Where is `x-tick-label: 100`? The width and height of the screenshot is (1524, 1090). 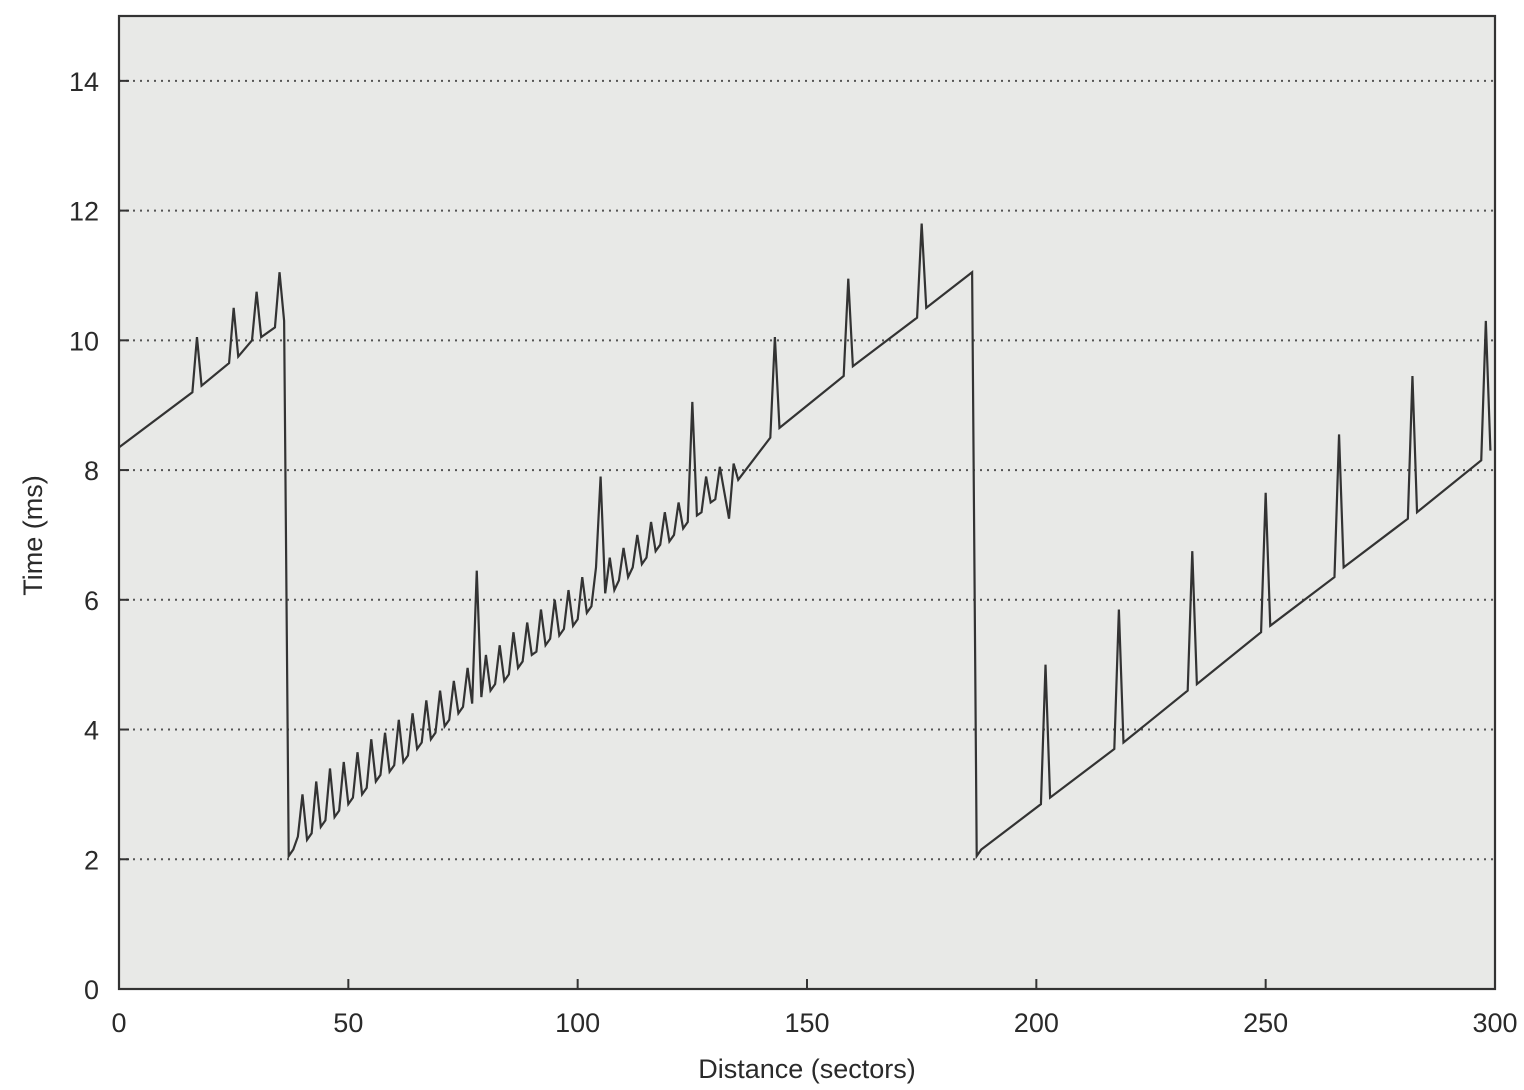
x-tick-label: 100 is located at coordinates (577, 1023).